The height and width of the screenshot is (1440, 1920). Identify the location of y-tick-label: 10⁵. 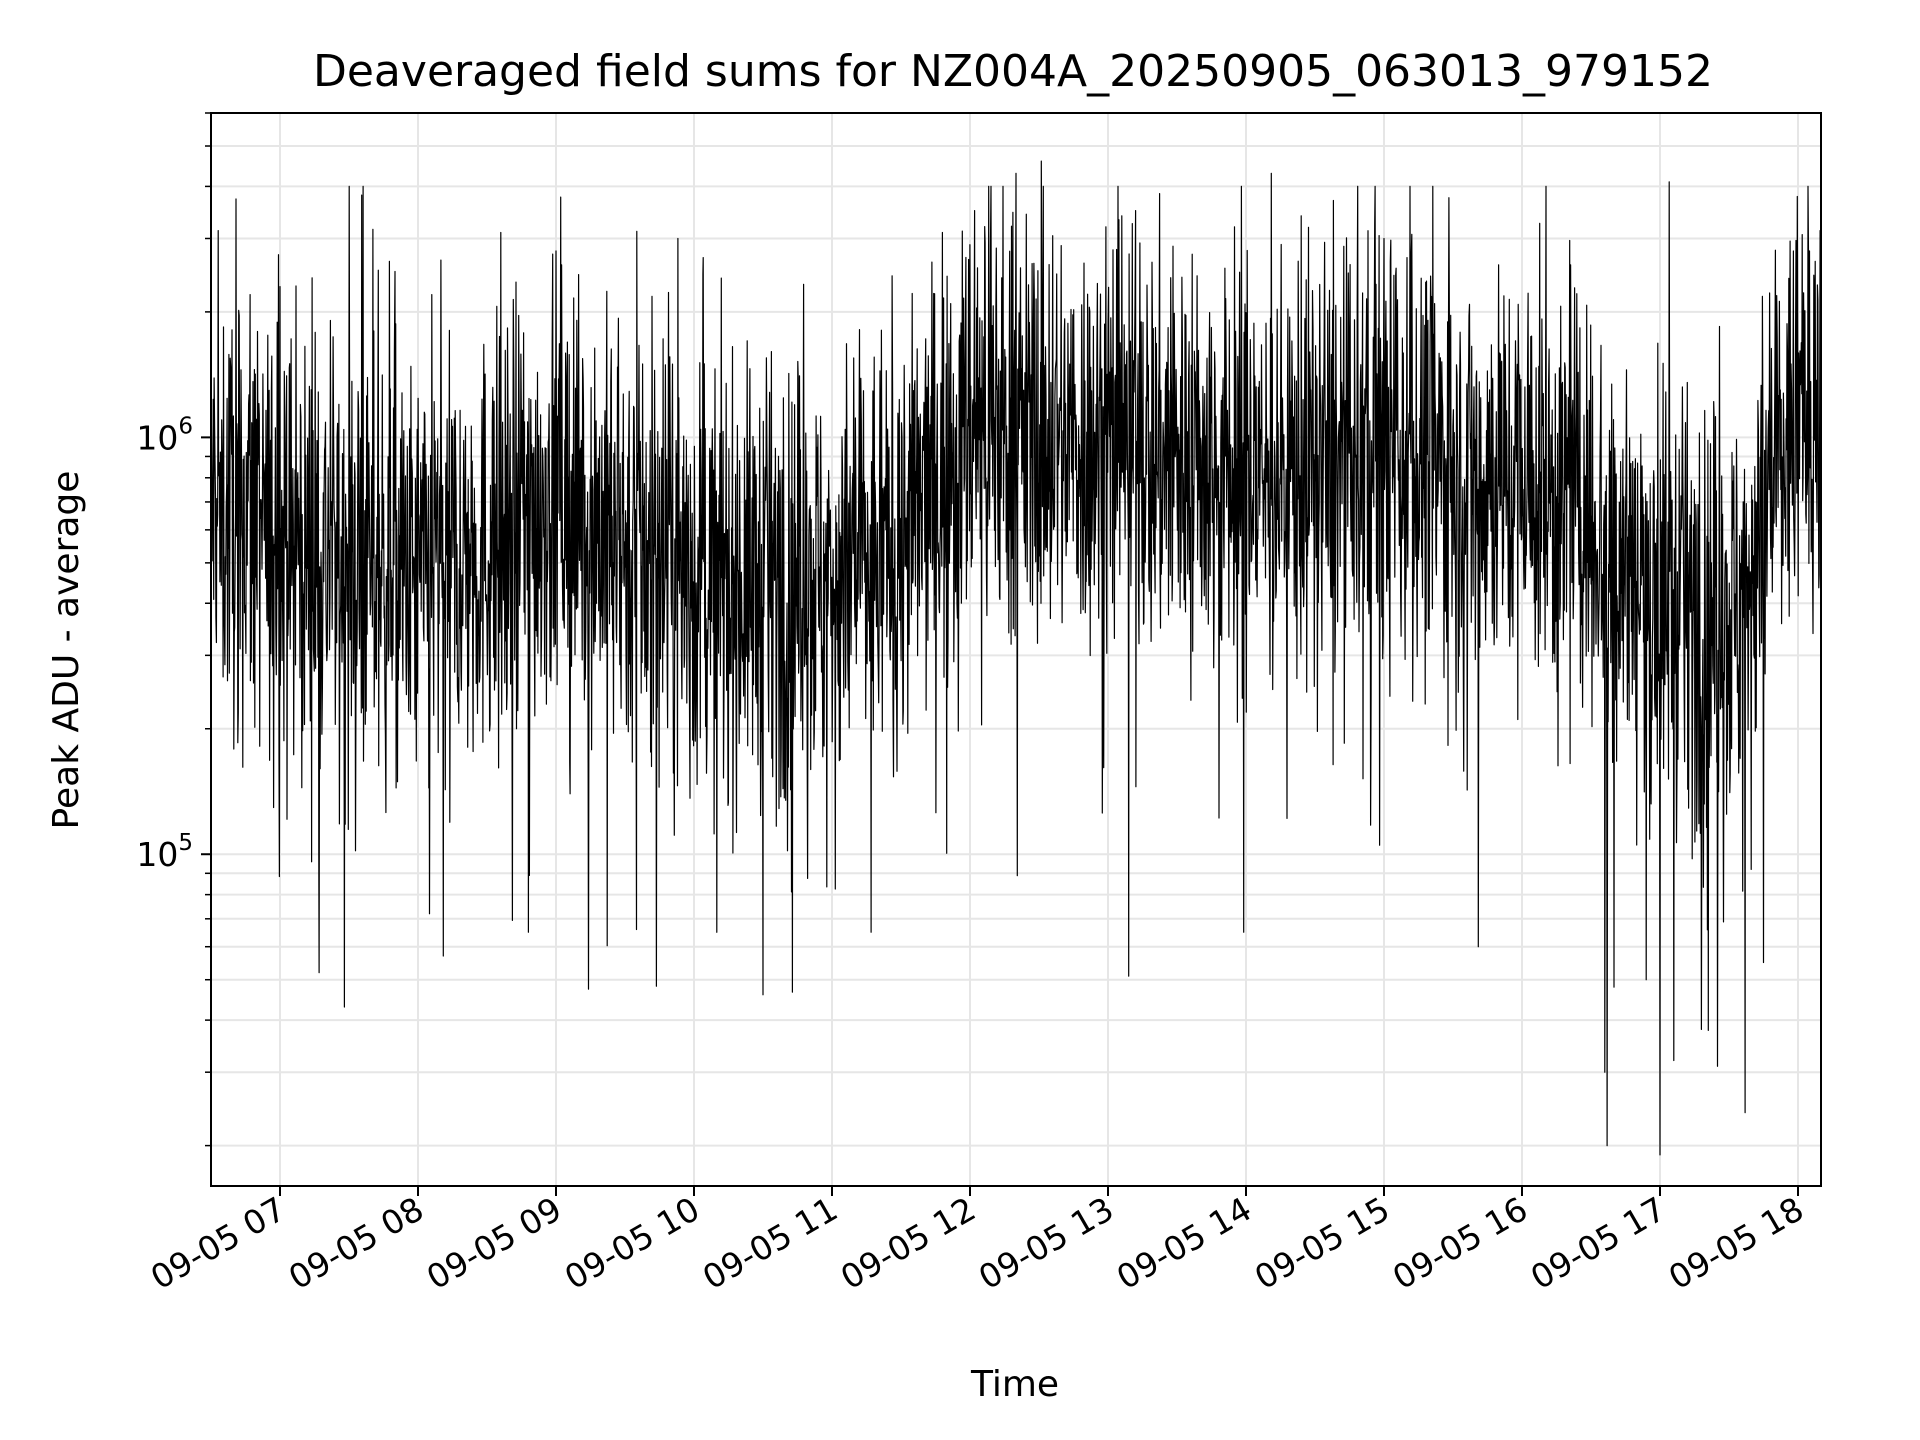
(164, 852).